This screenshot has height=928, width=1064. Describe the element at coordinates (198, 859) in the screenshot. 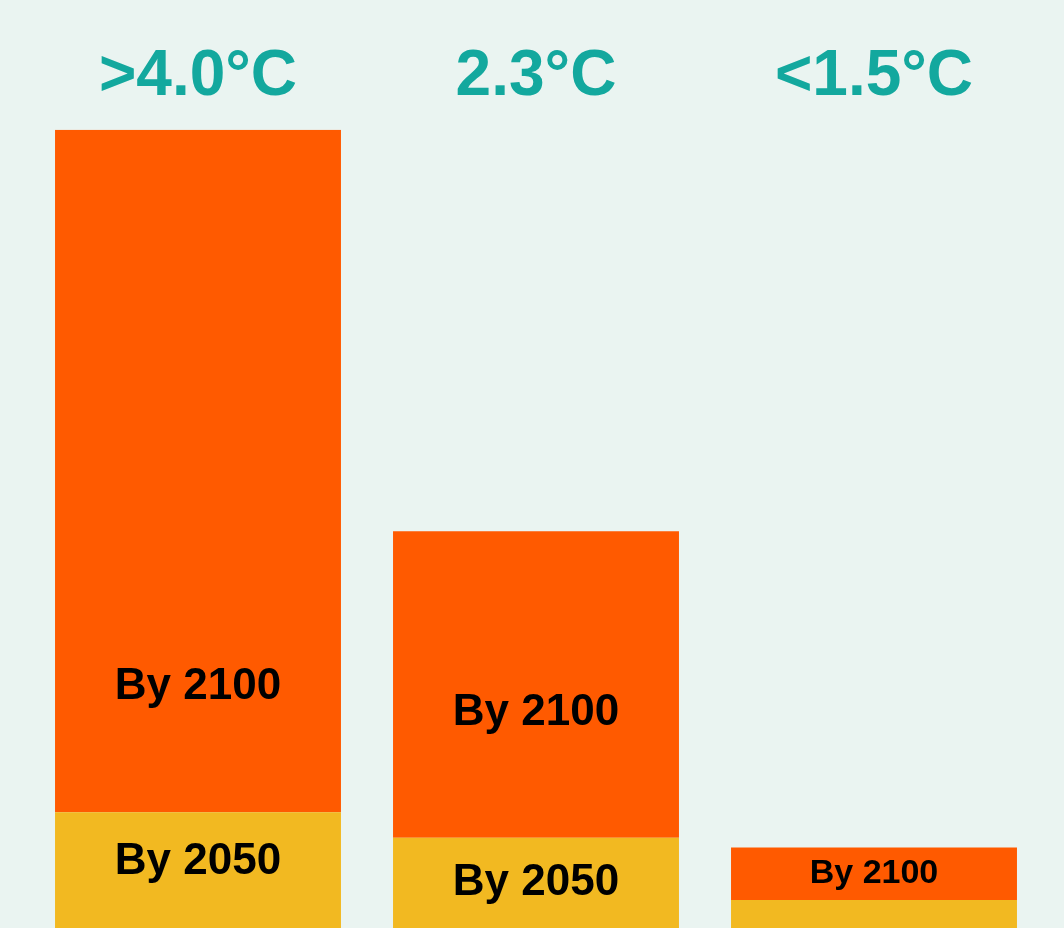

I see `text: By 2050` at that location.